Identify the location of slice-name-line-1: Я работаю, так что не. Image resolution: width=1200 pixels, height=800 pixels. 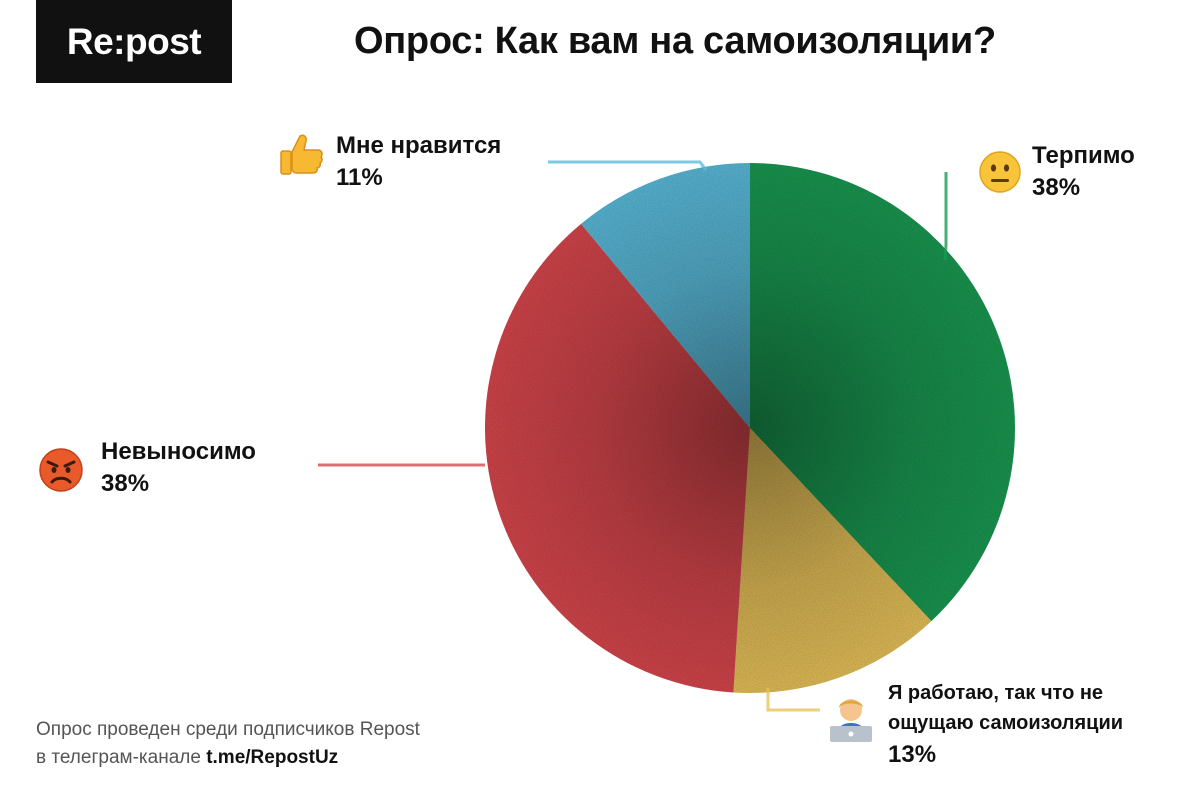
(996, 693).